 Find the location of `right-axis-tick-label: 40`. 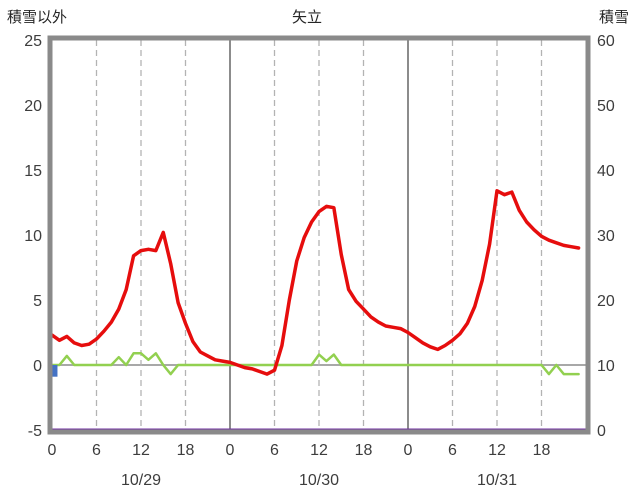

right-axis-tick-label: 40 is located at coordinates (606, 171).